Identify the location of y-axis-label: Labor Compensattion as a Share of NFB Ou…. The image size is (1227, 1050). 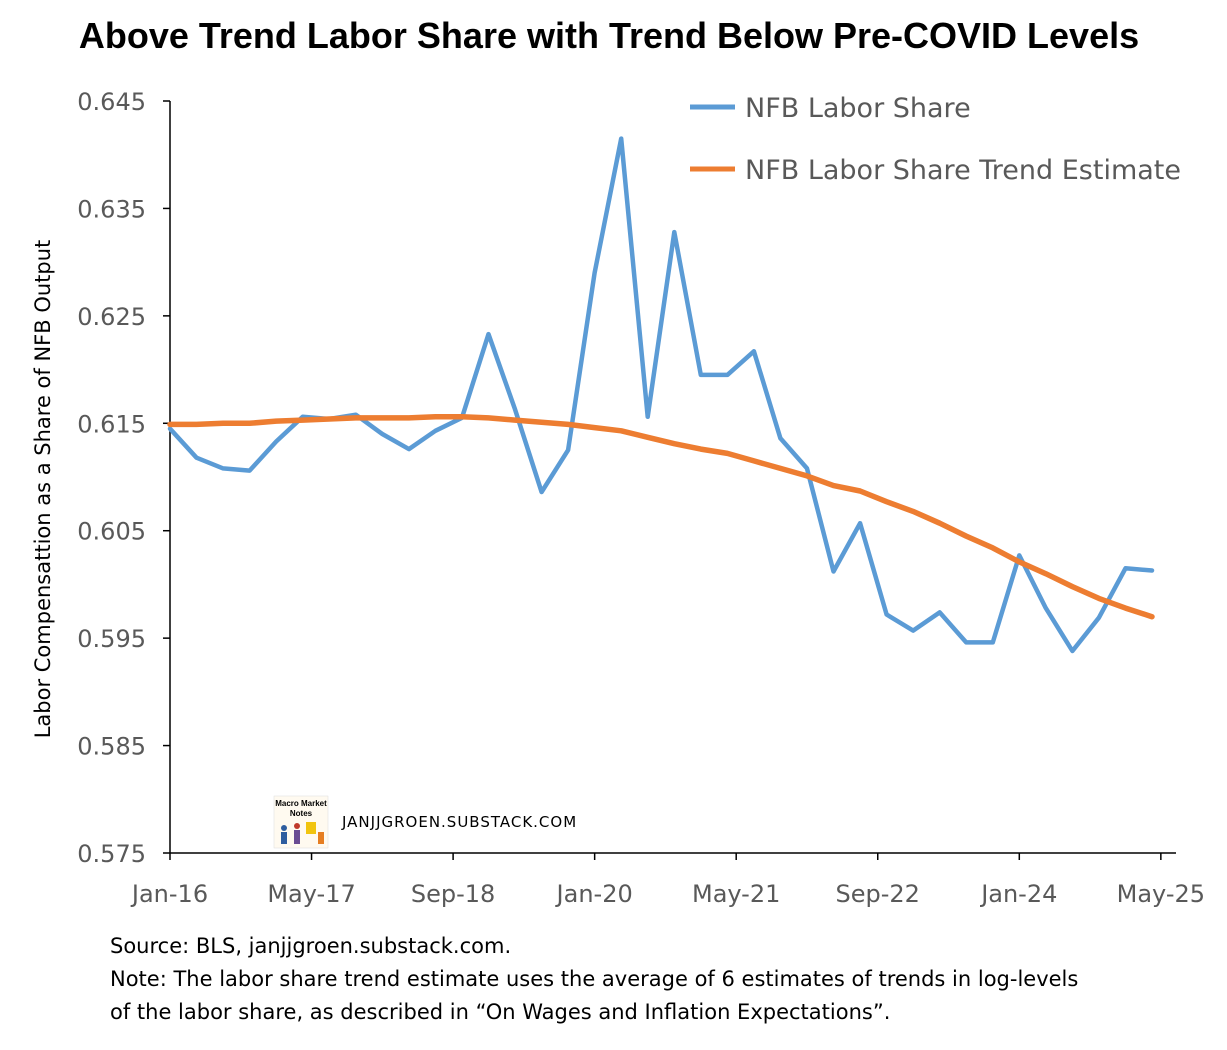
(43, 489).